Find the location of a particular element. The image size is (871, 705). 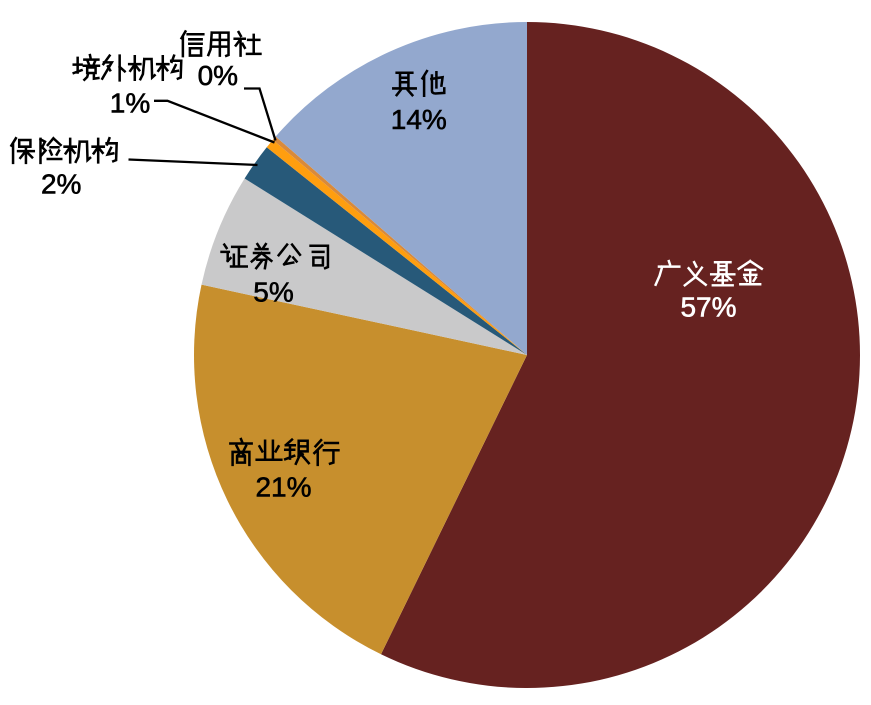

svg-text: 14% is located at coordinates (419, 119).